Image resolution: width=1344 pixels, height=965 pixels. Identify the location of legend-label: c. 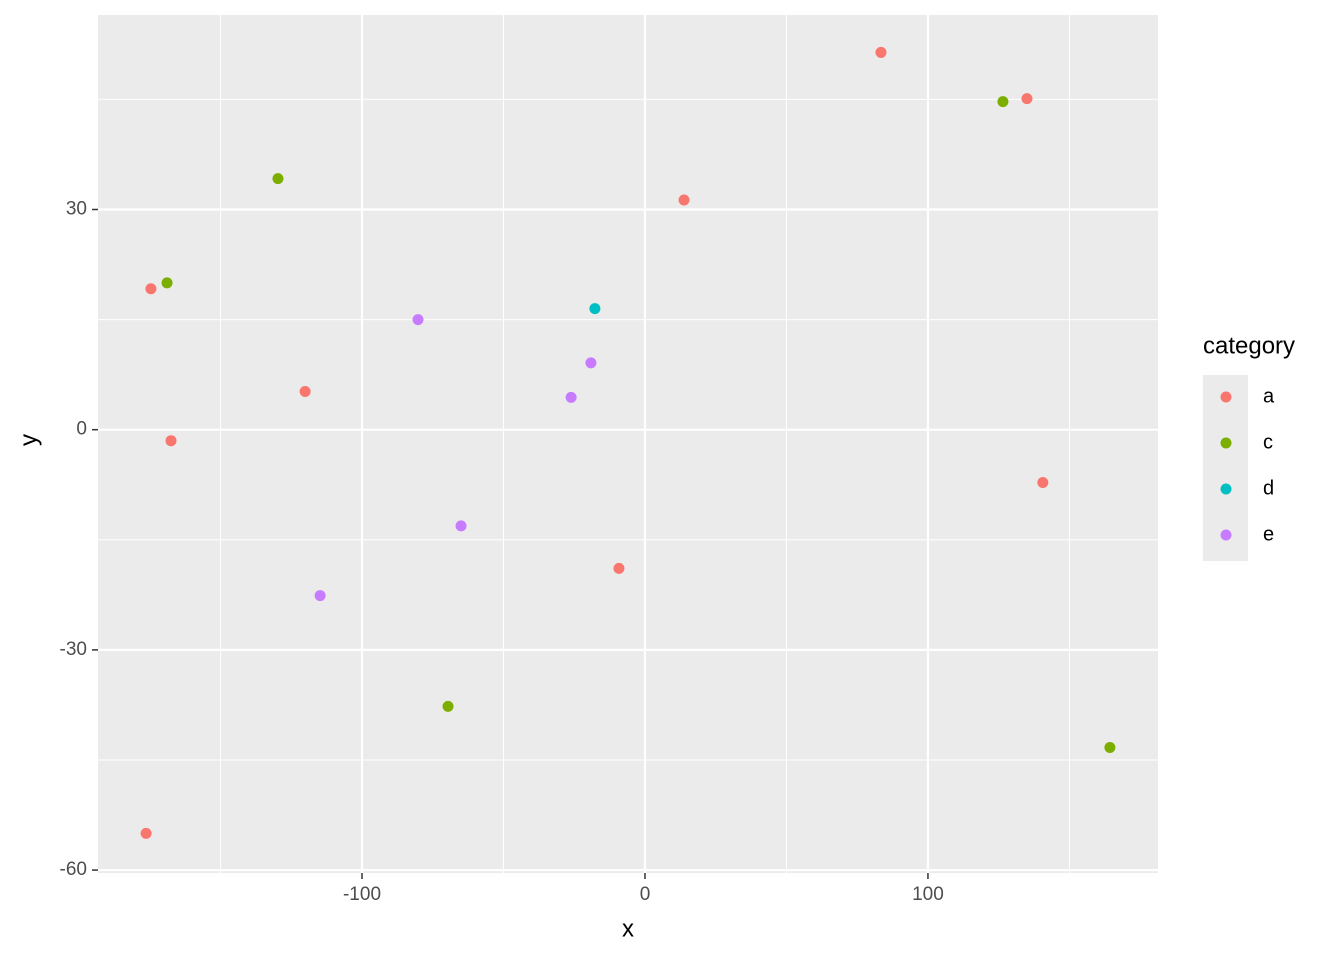
(1268, 442).